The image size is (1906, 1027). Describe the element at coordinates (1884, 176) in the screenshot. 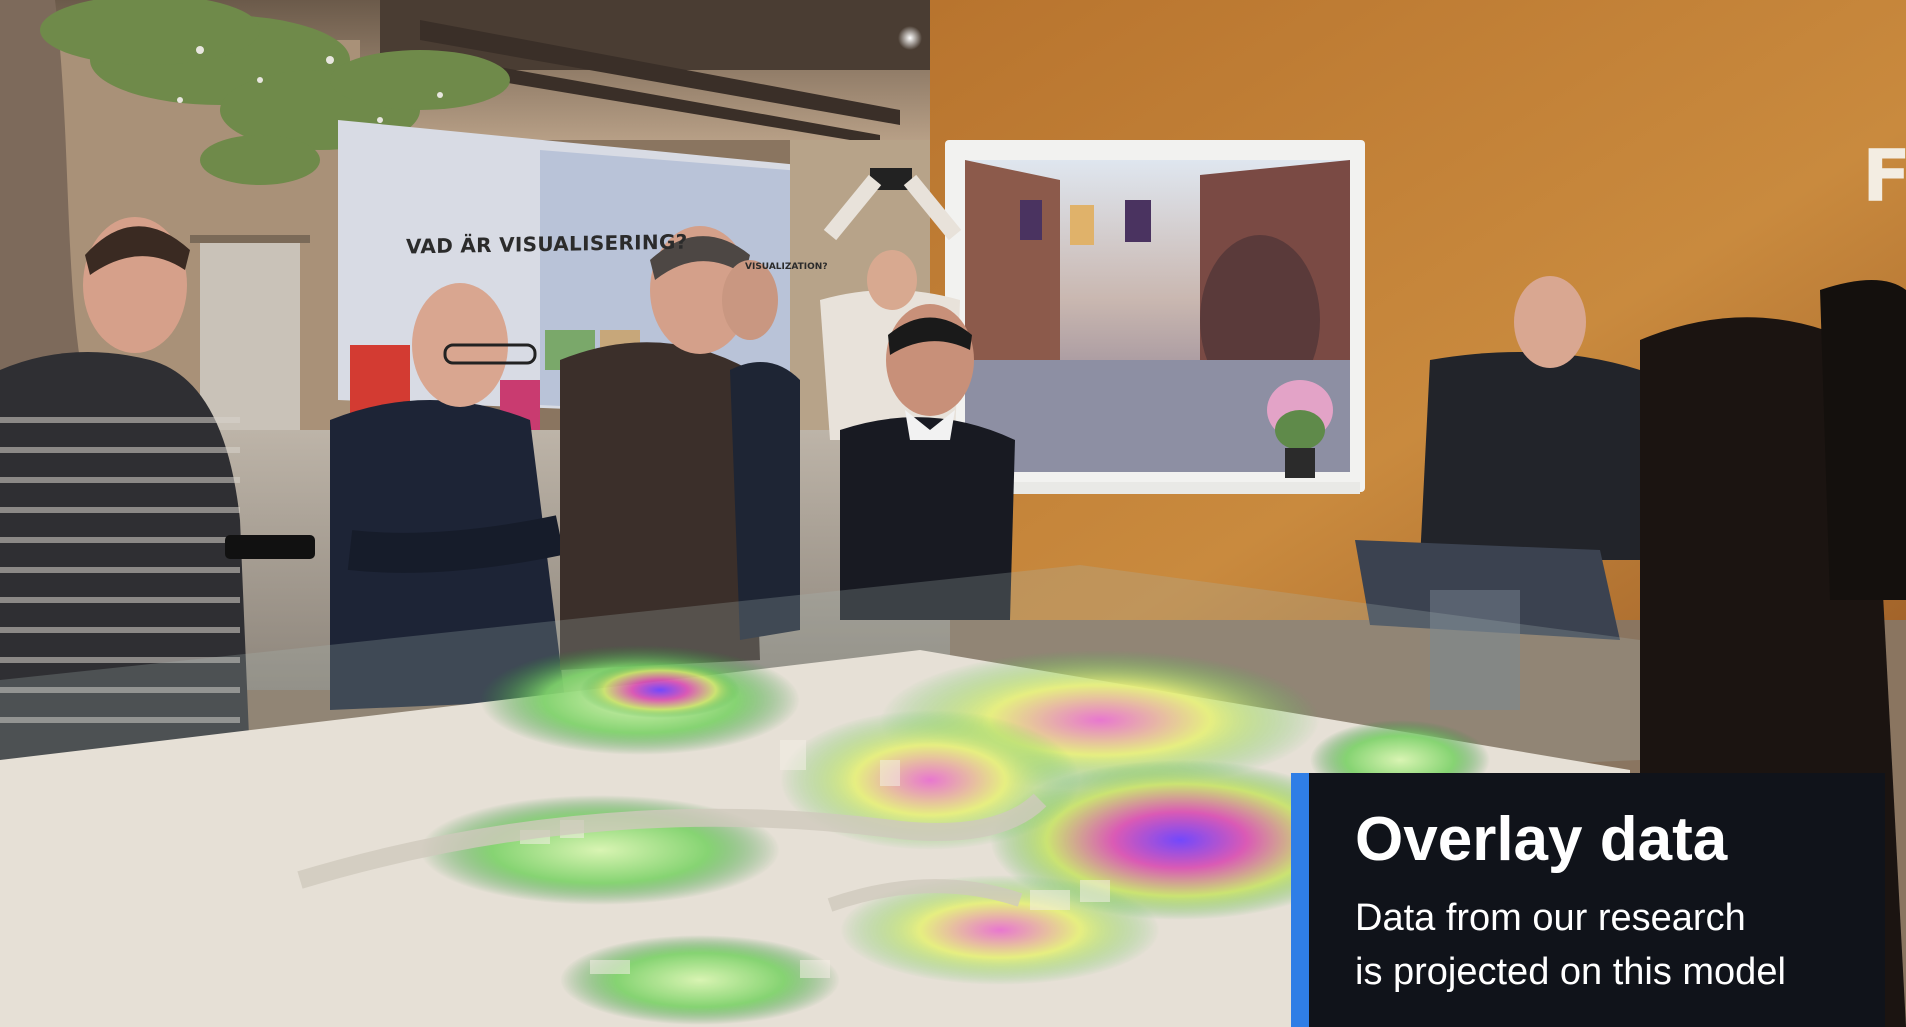

I see `wall-partial-letter: F` at that location.